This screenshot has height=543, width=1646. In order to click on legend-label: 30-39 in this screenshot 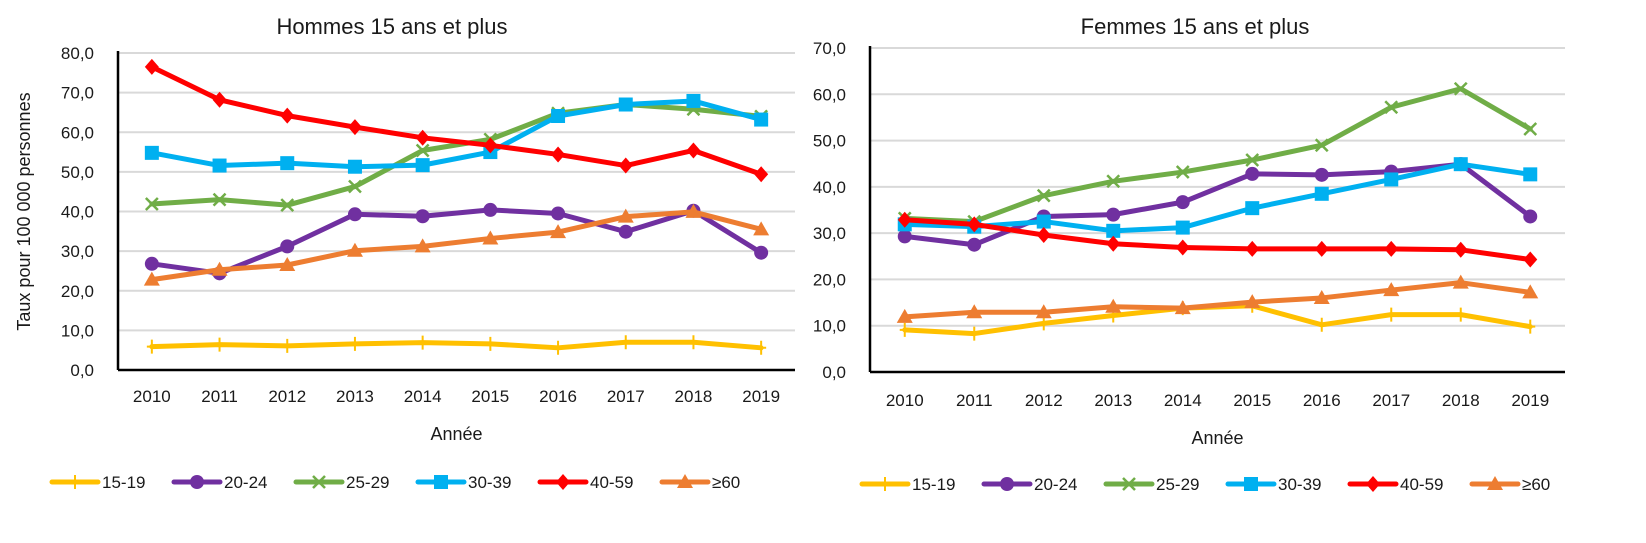, I will do `click(1299, 484)`.